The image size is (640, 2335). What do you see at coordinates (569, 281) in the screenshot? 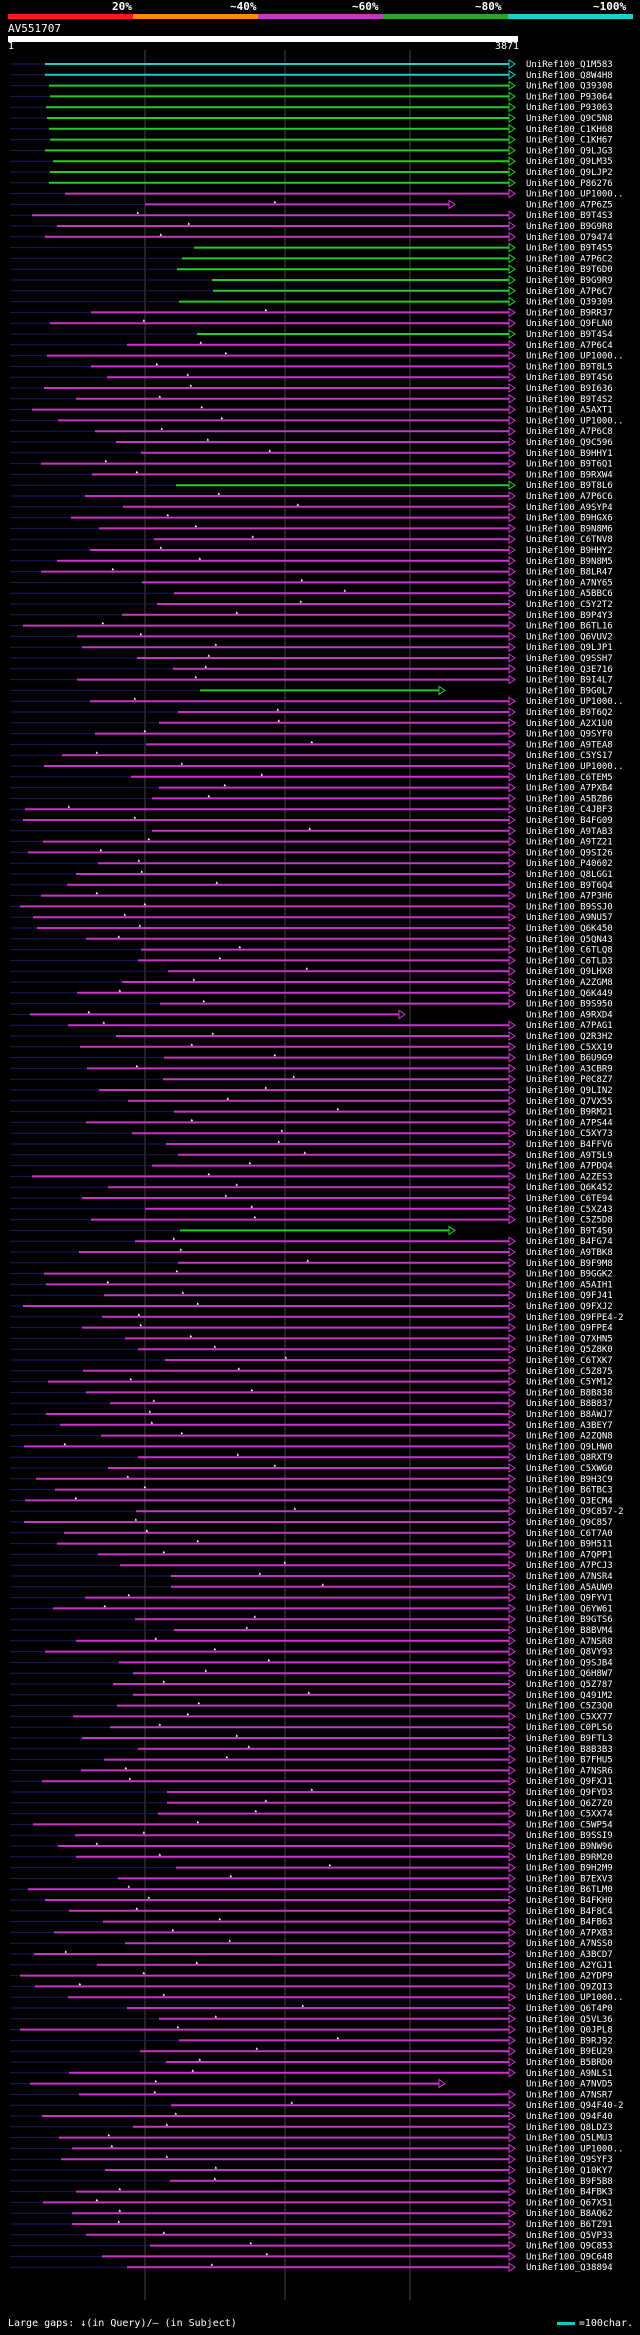
I see `hit-label: UniRef100_B9G9R9` at bounding box center [569, 281].